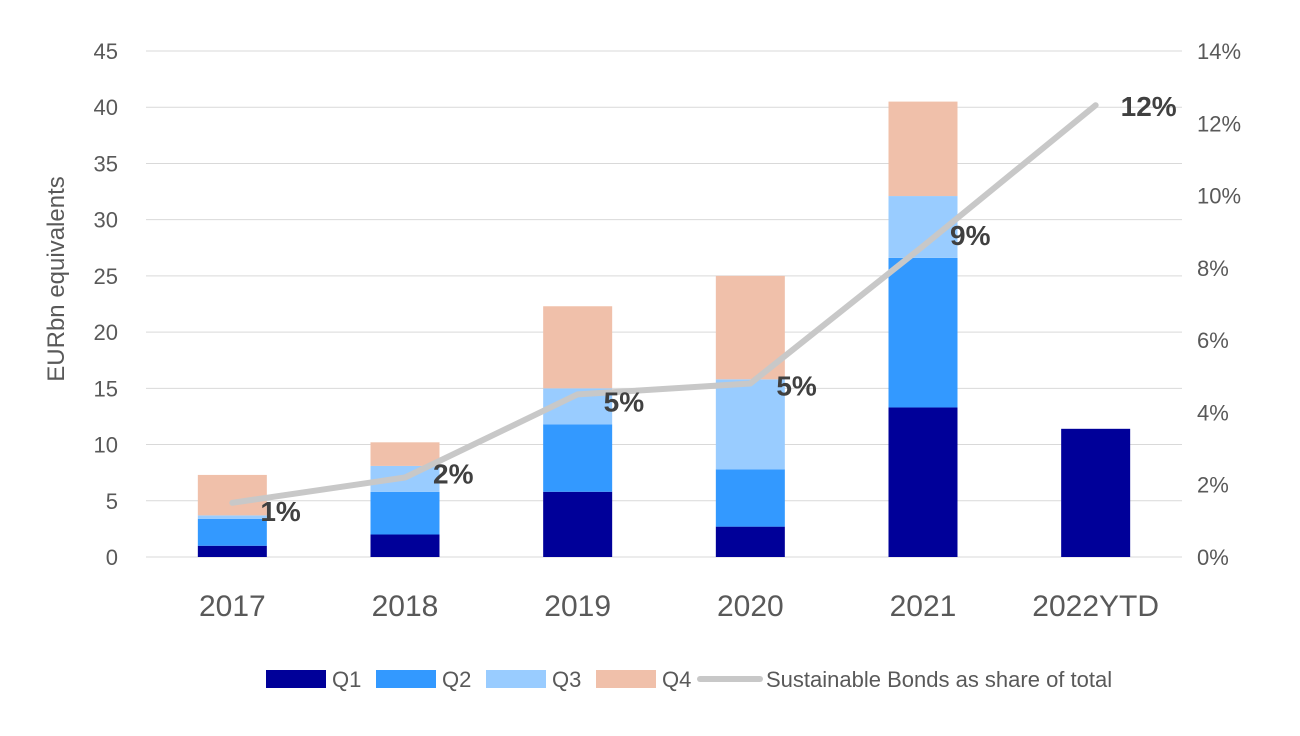 The width and height of the screenshot is (1300, 736). I want to click on legend-label: Q1, so click(346, 679).